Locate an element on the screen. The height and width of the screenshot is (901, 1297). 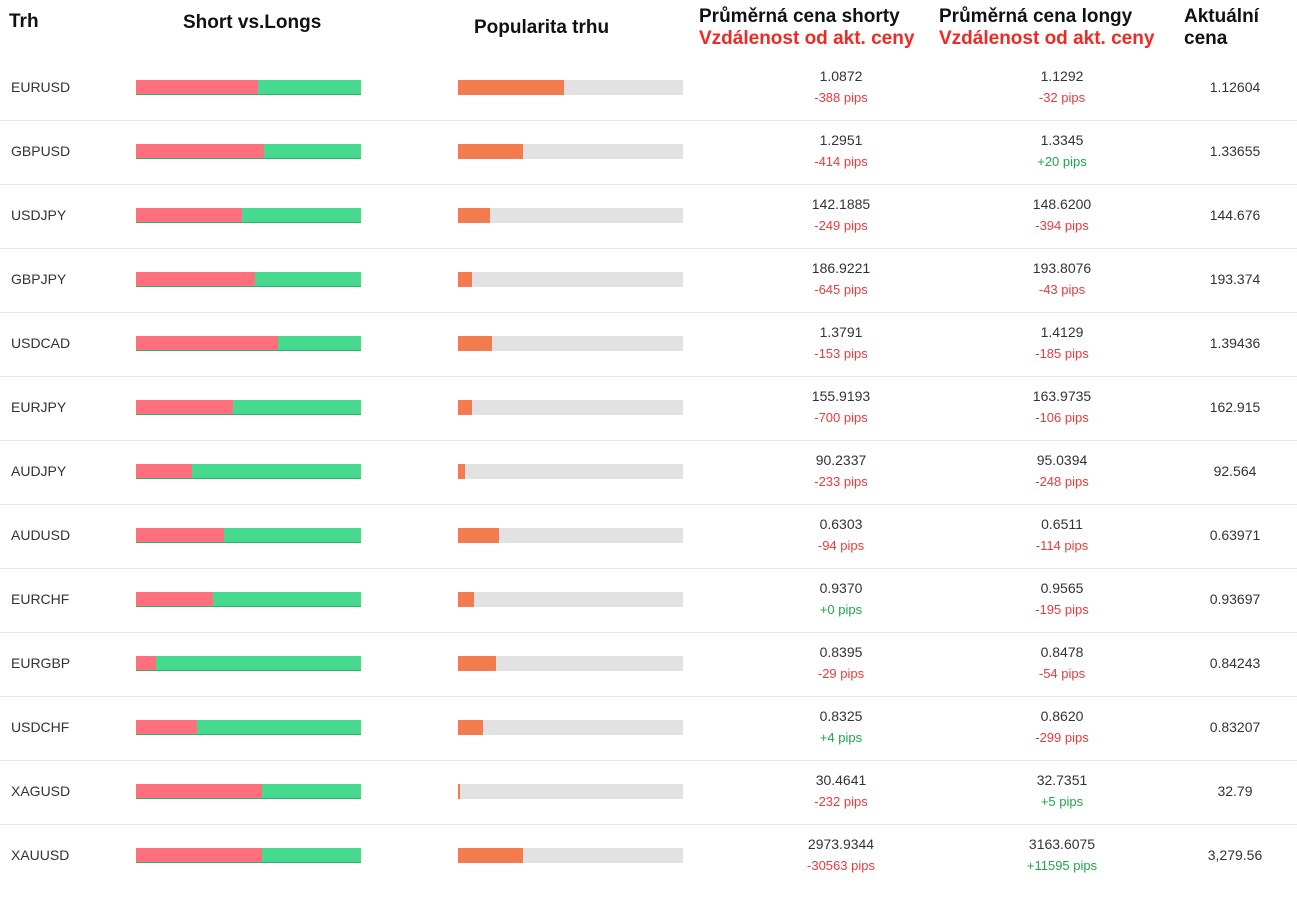
avg-long-pips: +5 pips is located at coordinates (1062, 801).